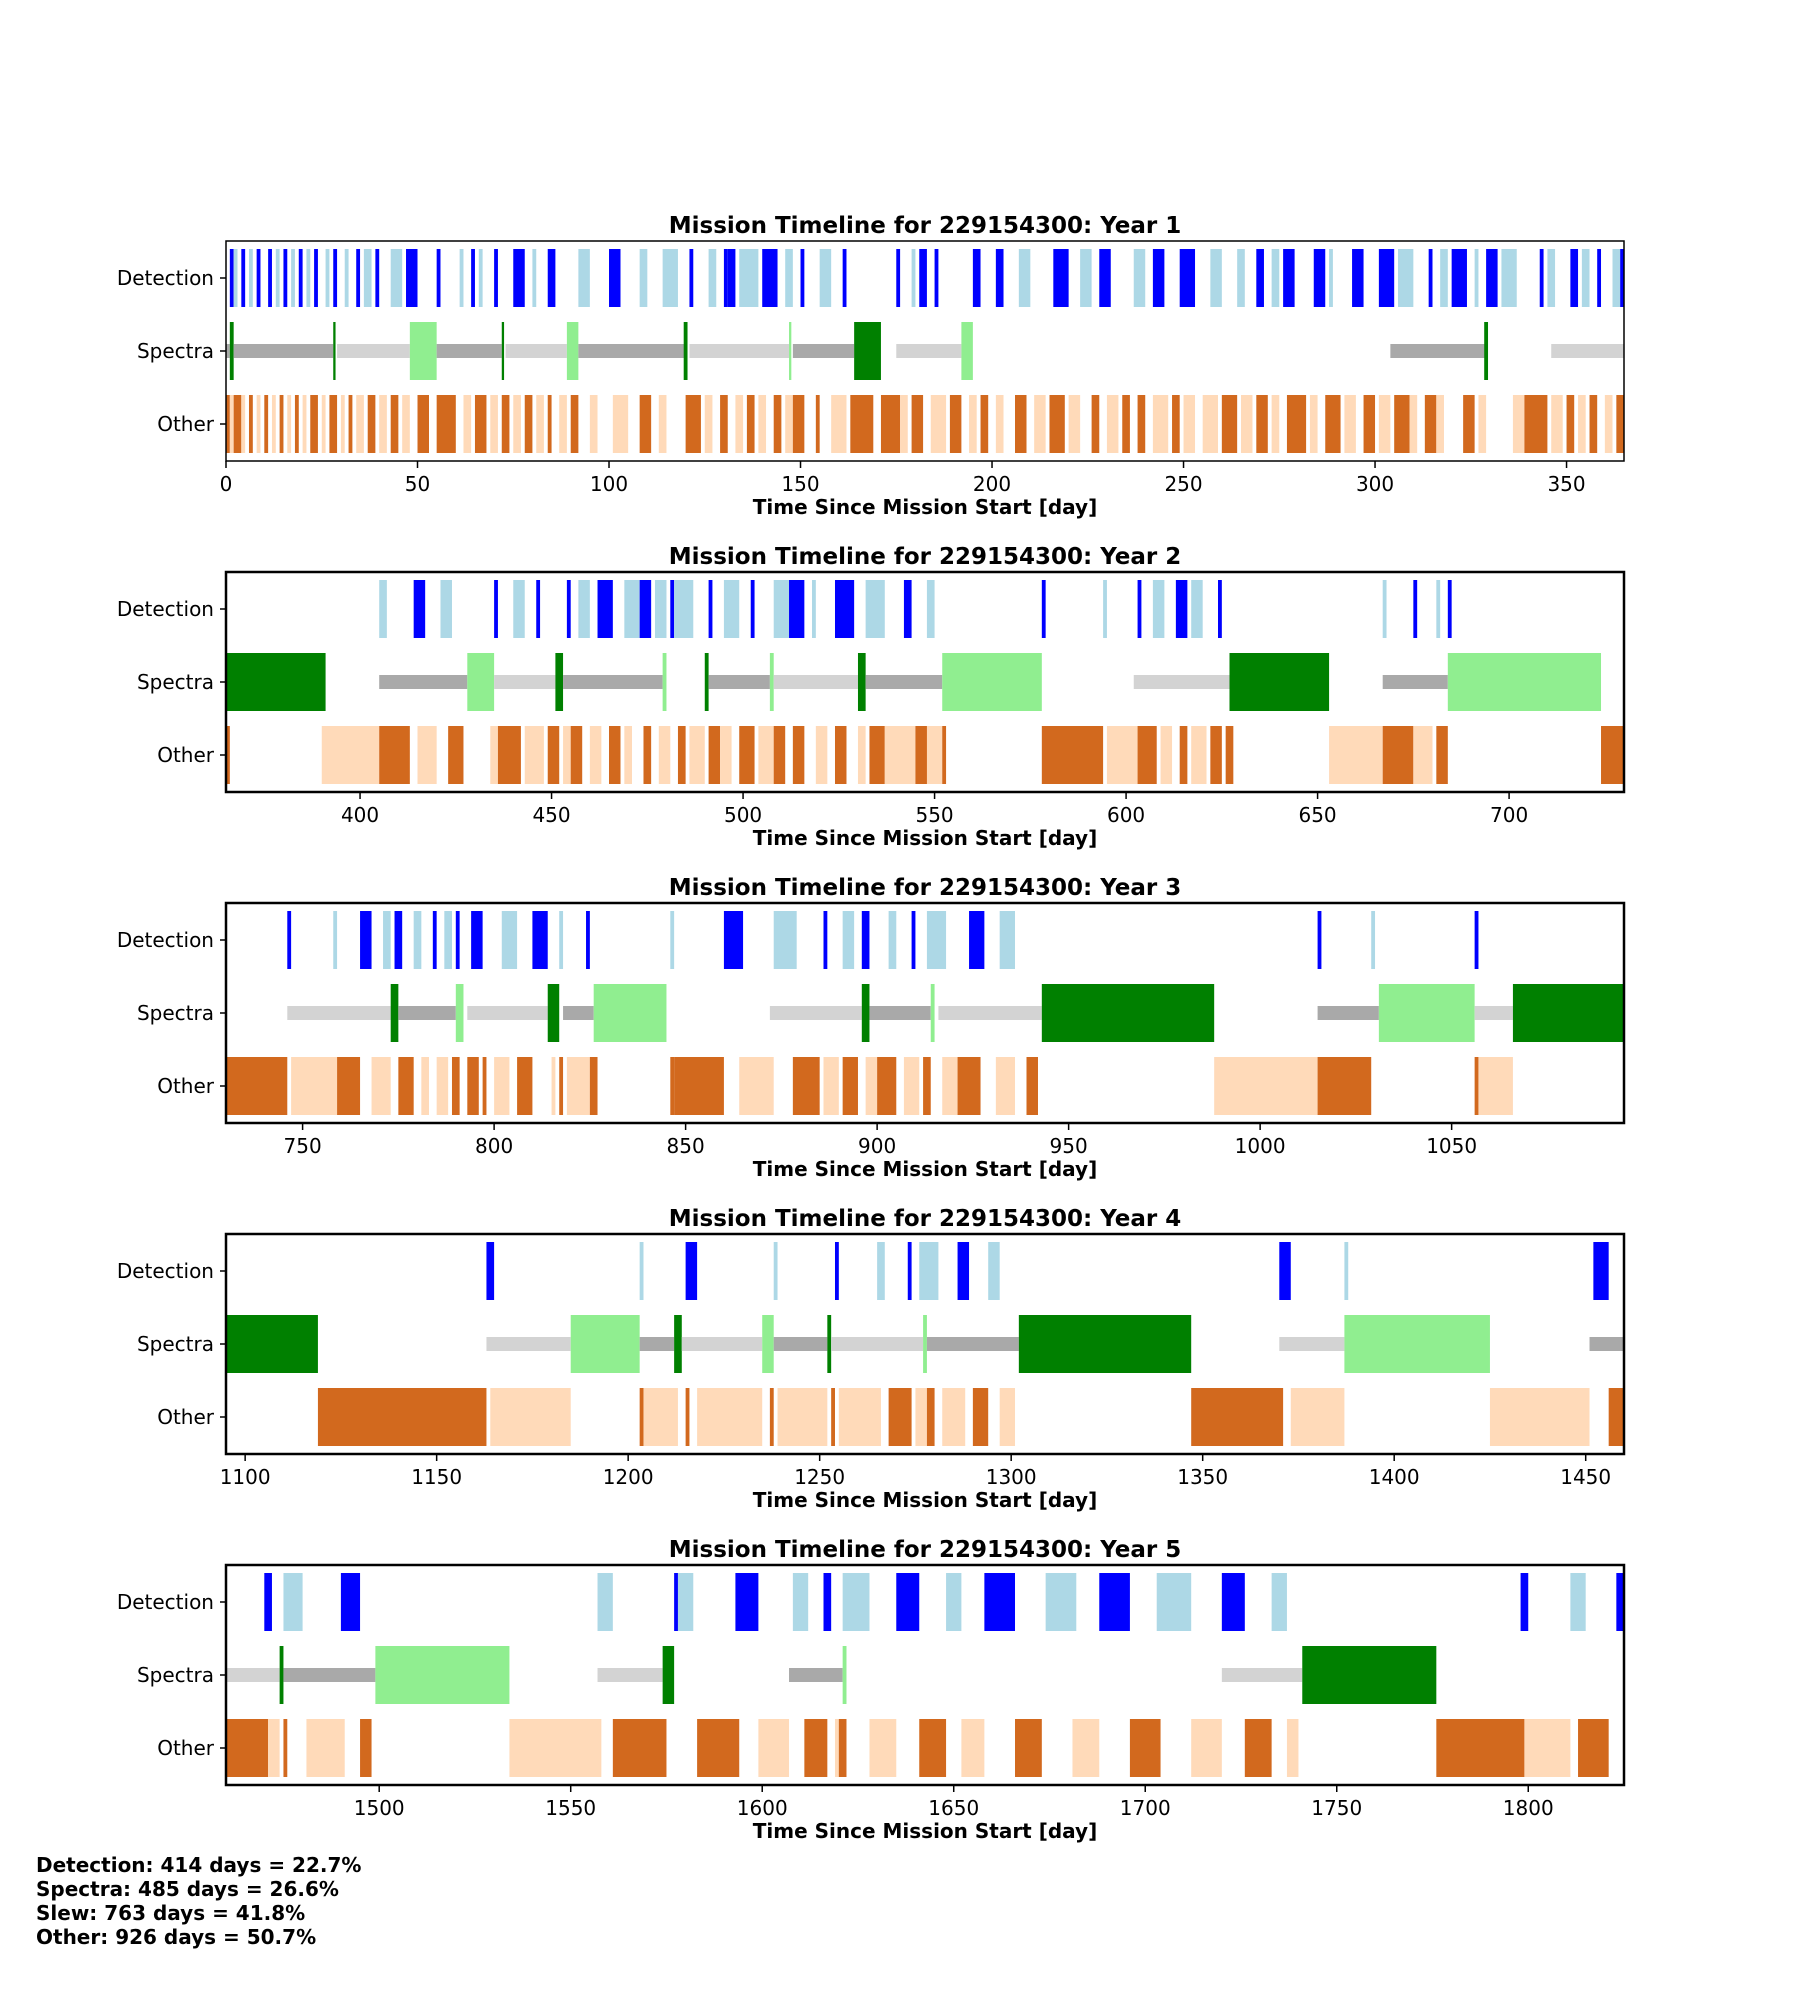 The width and height of the screenshot is (1800, 2000). What do you see at coordinates (628, 1477) in the screenshot?
I see `x-tick-label: 1200` at bounding box center [628, 1477].